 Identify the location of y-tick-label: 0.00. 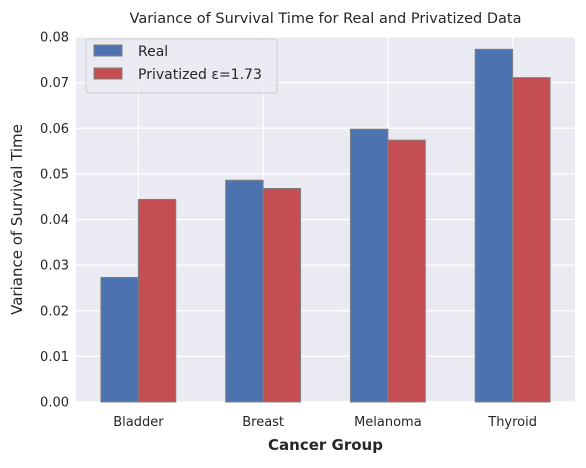
(54, 403).